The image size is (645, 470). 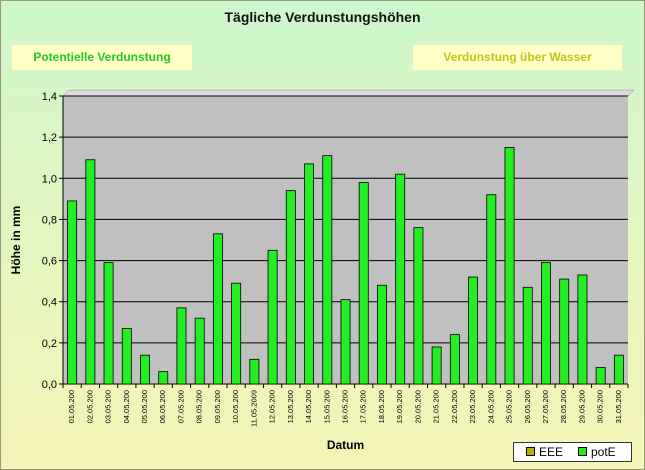 I want to click on x-tick-label: 05.05.200, so click(x=144, y=406).